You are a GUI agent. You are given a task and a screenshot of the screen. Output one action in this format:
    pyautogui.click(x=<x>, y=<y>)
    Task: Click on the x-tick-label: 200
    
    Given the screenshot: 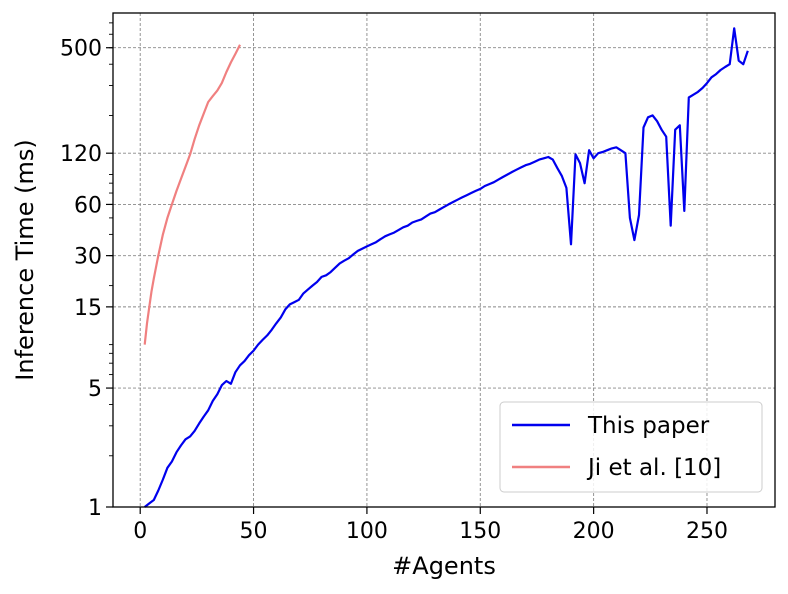 What is the action you would take?
    pyautogui.click(x=594, y=531)
    